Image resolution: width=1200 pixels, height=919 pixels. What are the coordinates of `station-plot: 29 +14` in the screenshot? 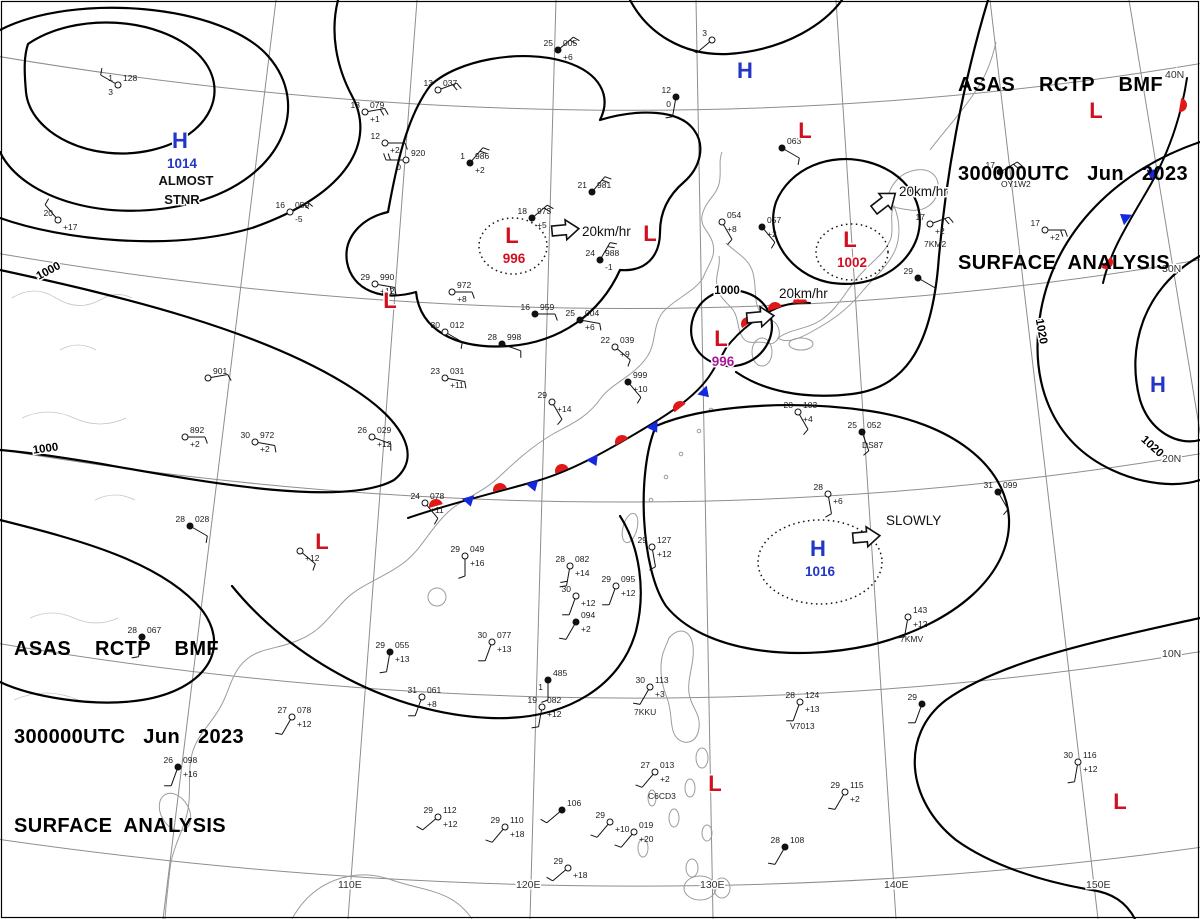 It's located at (555, 408).